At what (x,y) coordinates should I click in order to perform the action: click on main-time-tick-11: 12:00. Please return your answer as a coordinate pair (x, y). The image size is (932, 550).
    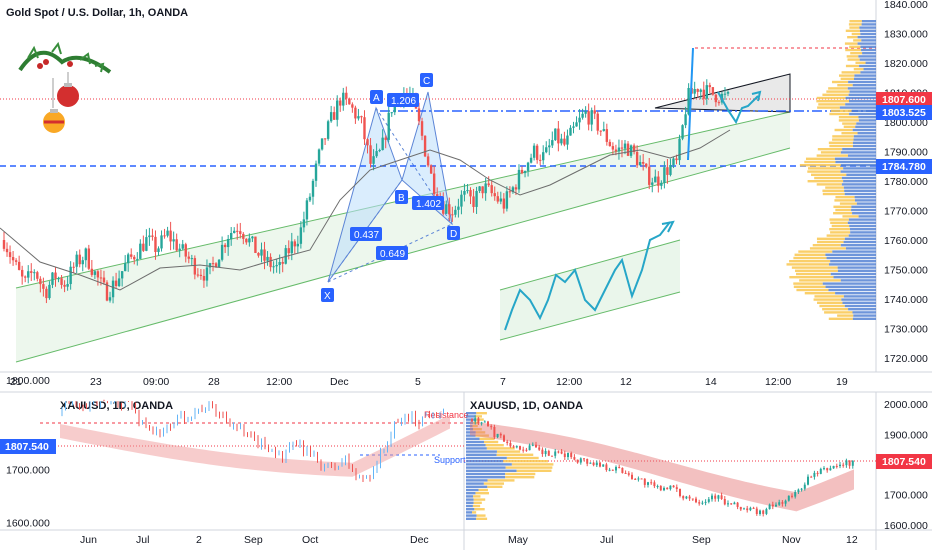
    Looking at the image, I should click on (778, 382).